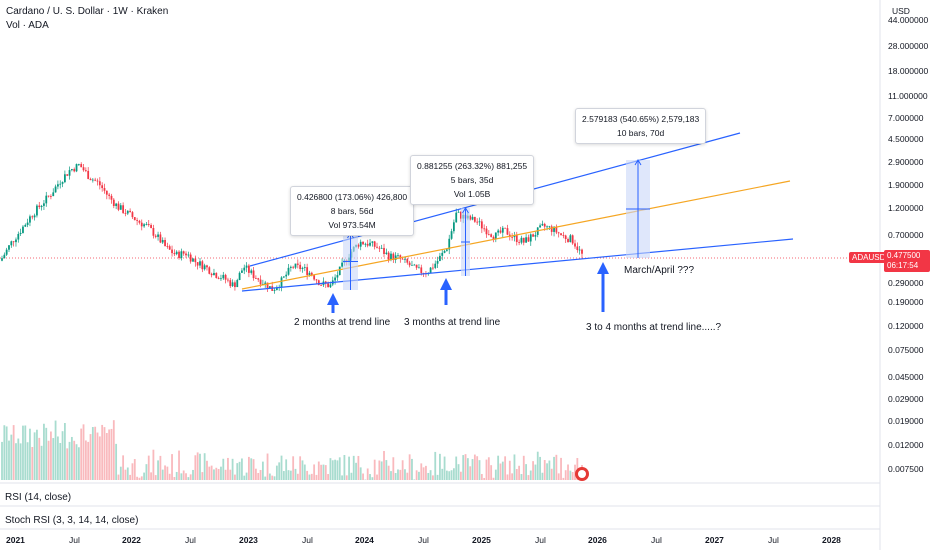 The height and width of the screenshot is (555, 932). I want to click on price-tick-label: 11.000000, so click(908, 96).